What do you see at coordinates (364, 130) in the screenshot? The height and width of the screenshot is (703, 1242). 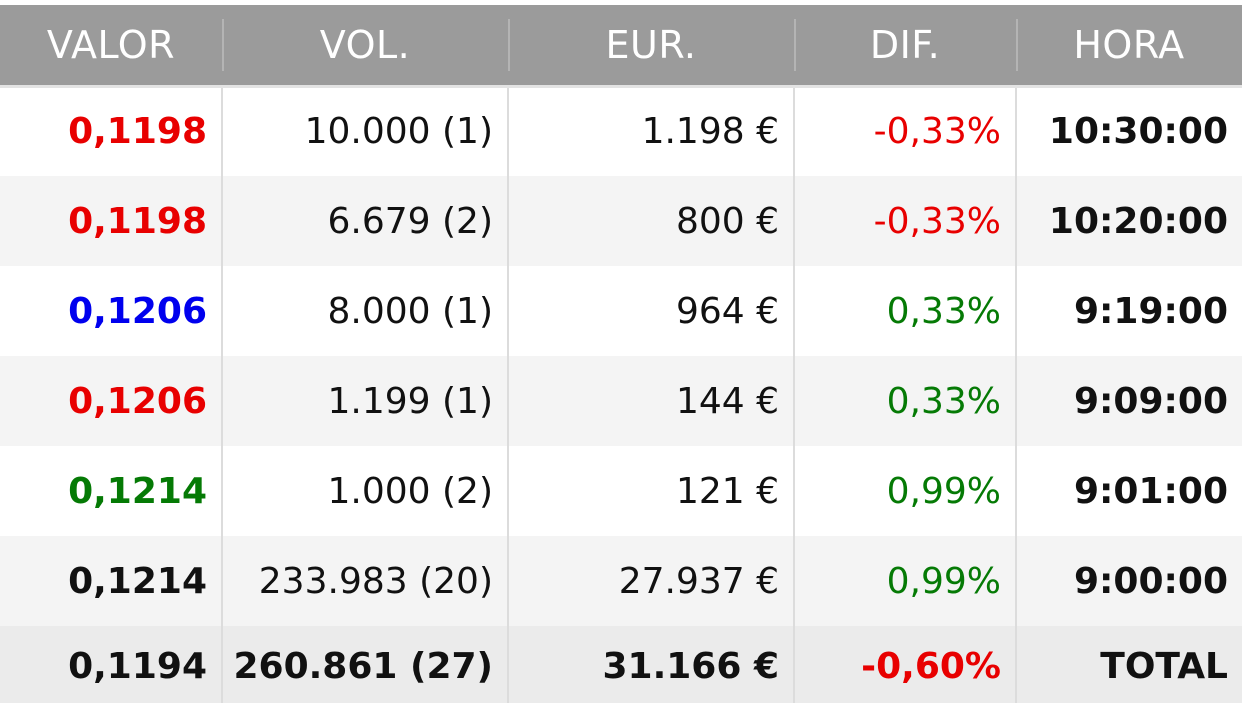 I see `cell-vol: 10.000 (1)` at bounding box center [364, 130].